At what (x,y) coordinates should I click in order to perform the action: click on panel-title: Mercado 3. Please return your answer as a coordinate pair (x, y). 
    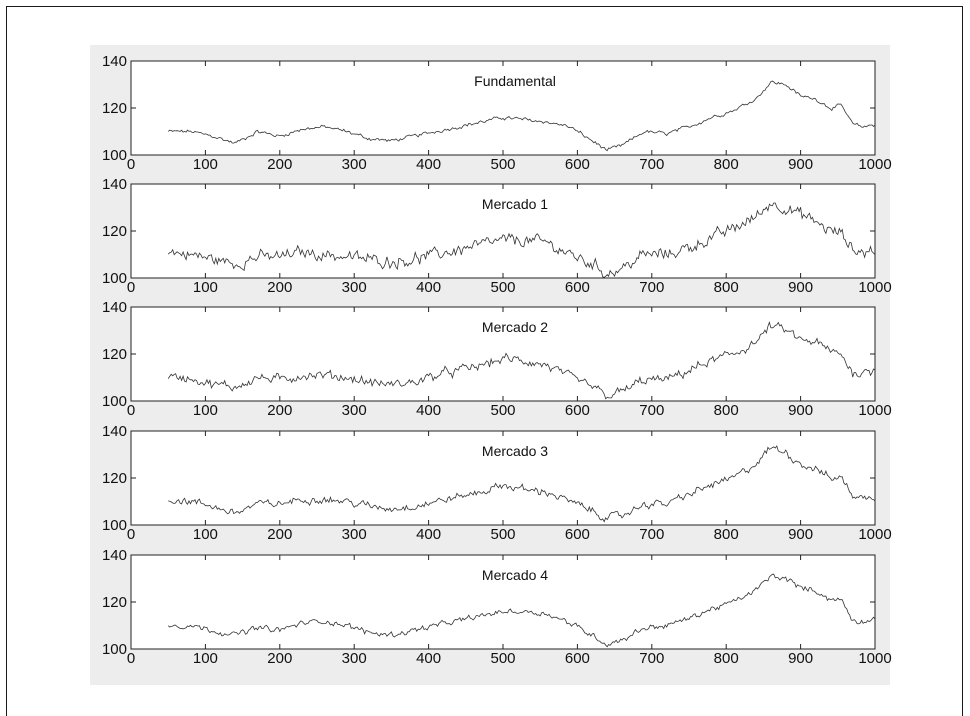
    Looking at the image, I should click on (515, 451).